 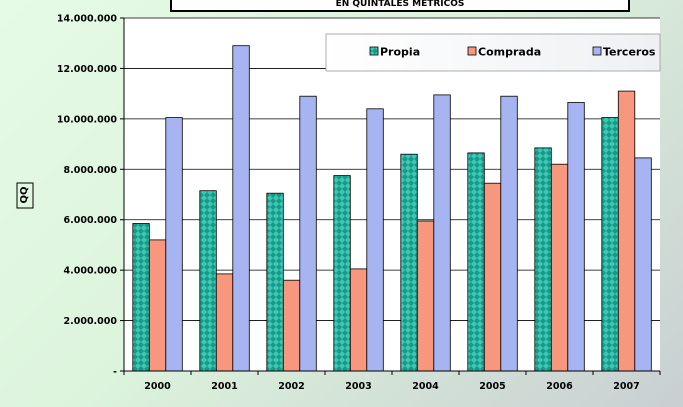 What do you see at coordinates (157, 305) in the screenshot?
I see `bar-comprada-2000` at bounding box center [157, 305].